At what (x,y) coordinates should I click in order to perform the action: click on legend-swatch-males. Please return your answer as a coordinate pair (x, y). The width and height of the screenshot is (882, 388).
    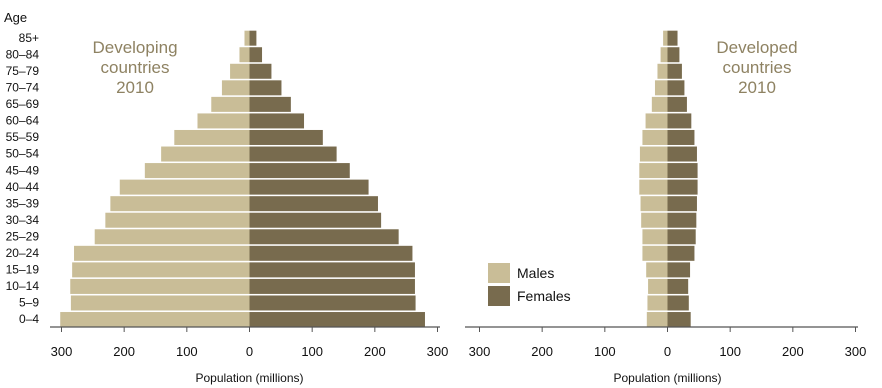
    Looking at the image, I should click on (499, 273).